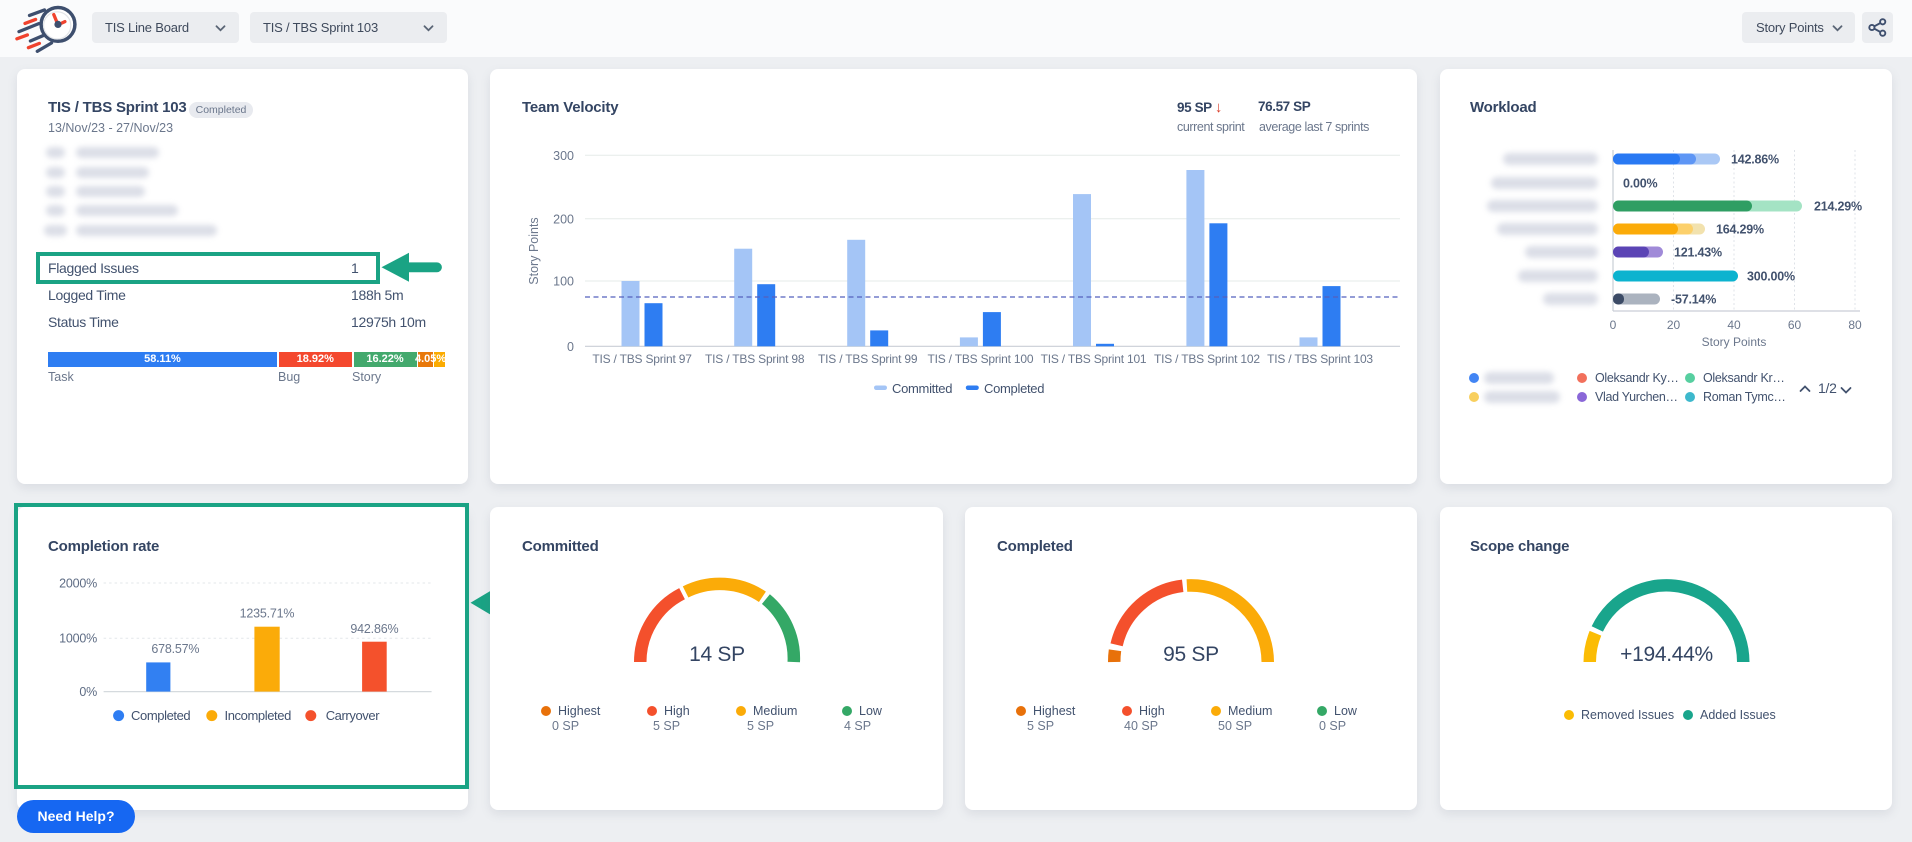 Image resolution: width=1912 pixels, height=842 pixels. I want to click on svg-text: Incompleted, so click(258, 715).